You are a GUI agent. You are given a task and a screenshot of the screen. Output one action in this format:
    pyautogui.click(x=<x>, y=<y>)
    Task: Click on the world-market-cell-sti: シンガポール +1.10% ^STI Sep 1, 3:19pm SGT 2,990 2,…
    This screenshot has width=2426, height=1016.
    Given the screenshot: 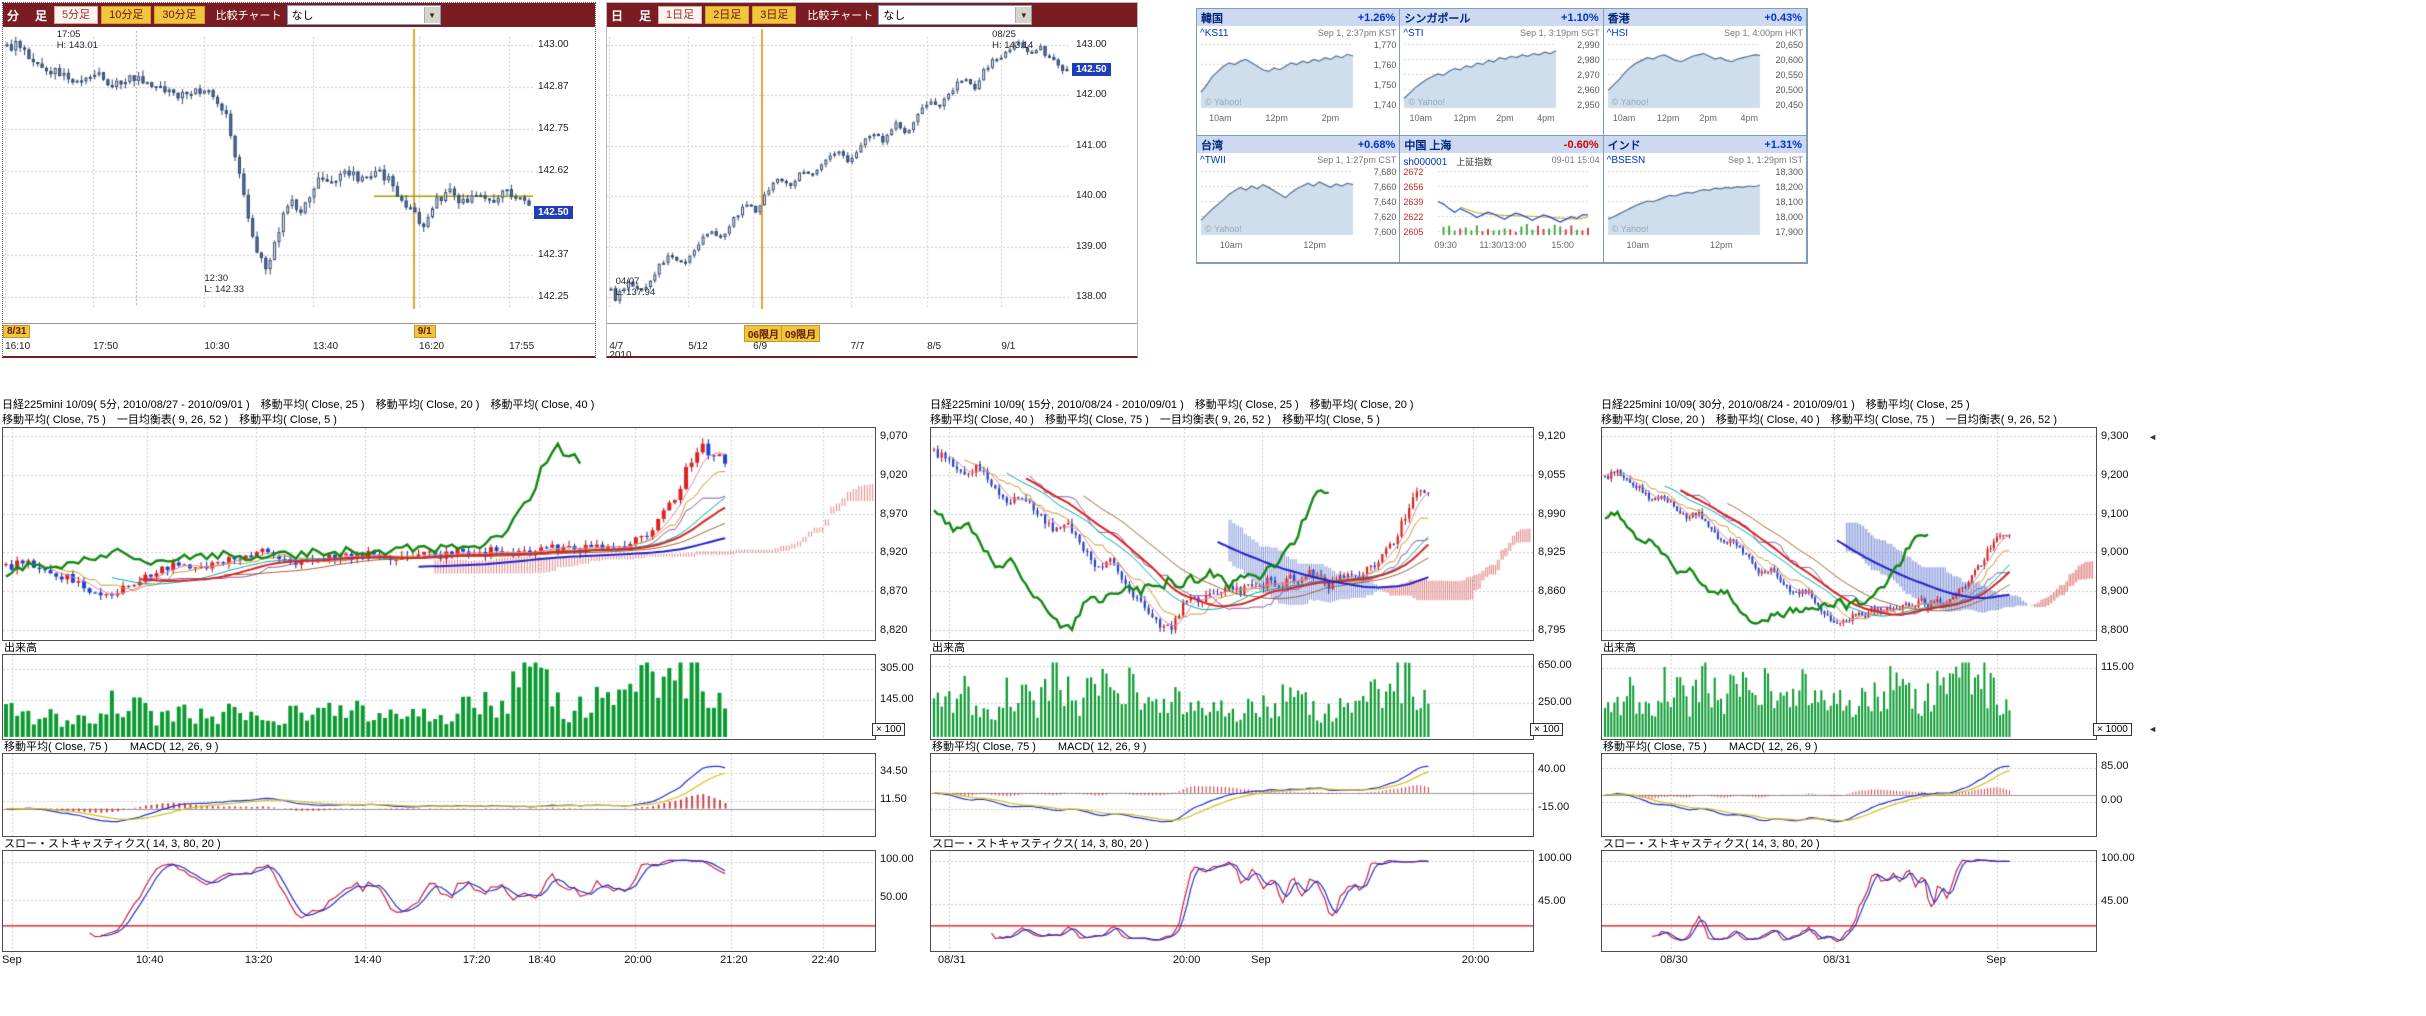 What is the action you would take?
    pyautogui.click(x=1502, y=72)
    